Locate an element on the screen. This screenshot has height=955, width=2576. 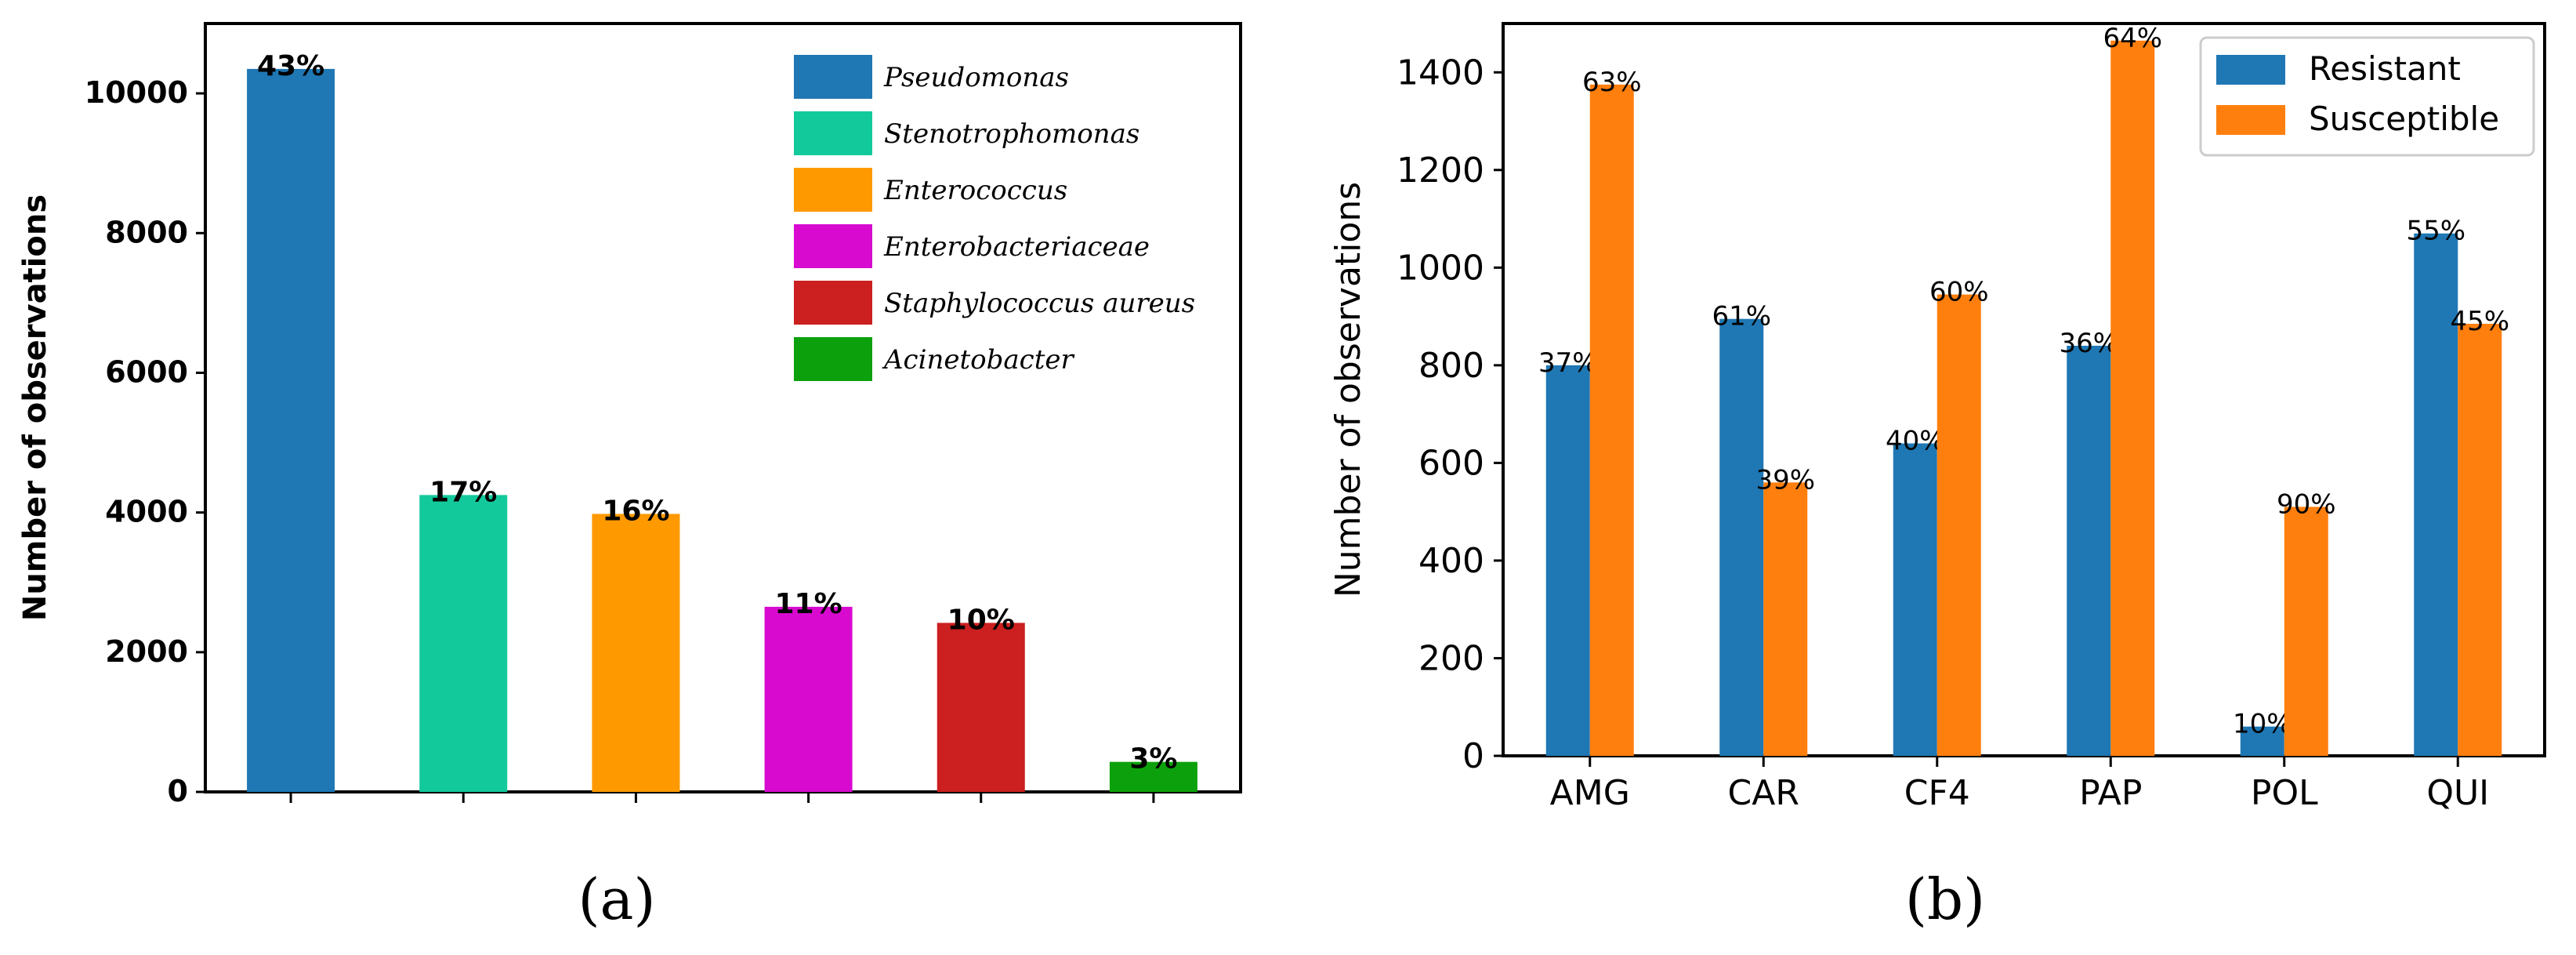
bar-value-label: 60% is located at coordinates (1959, 293).